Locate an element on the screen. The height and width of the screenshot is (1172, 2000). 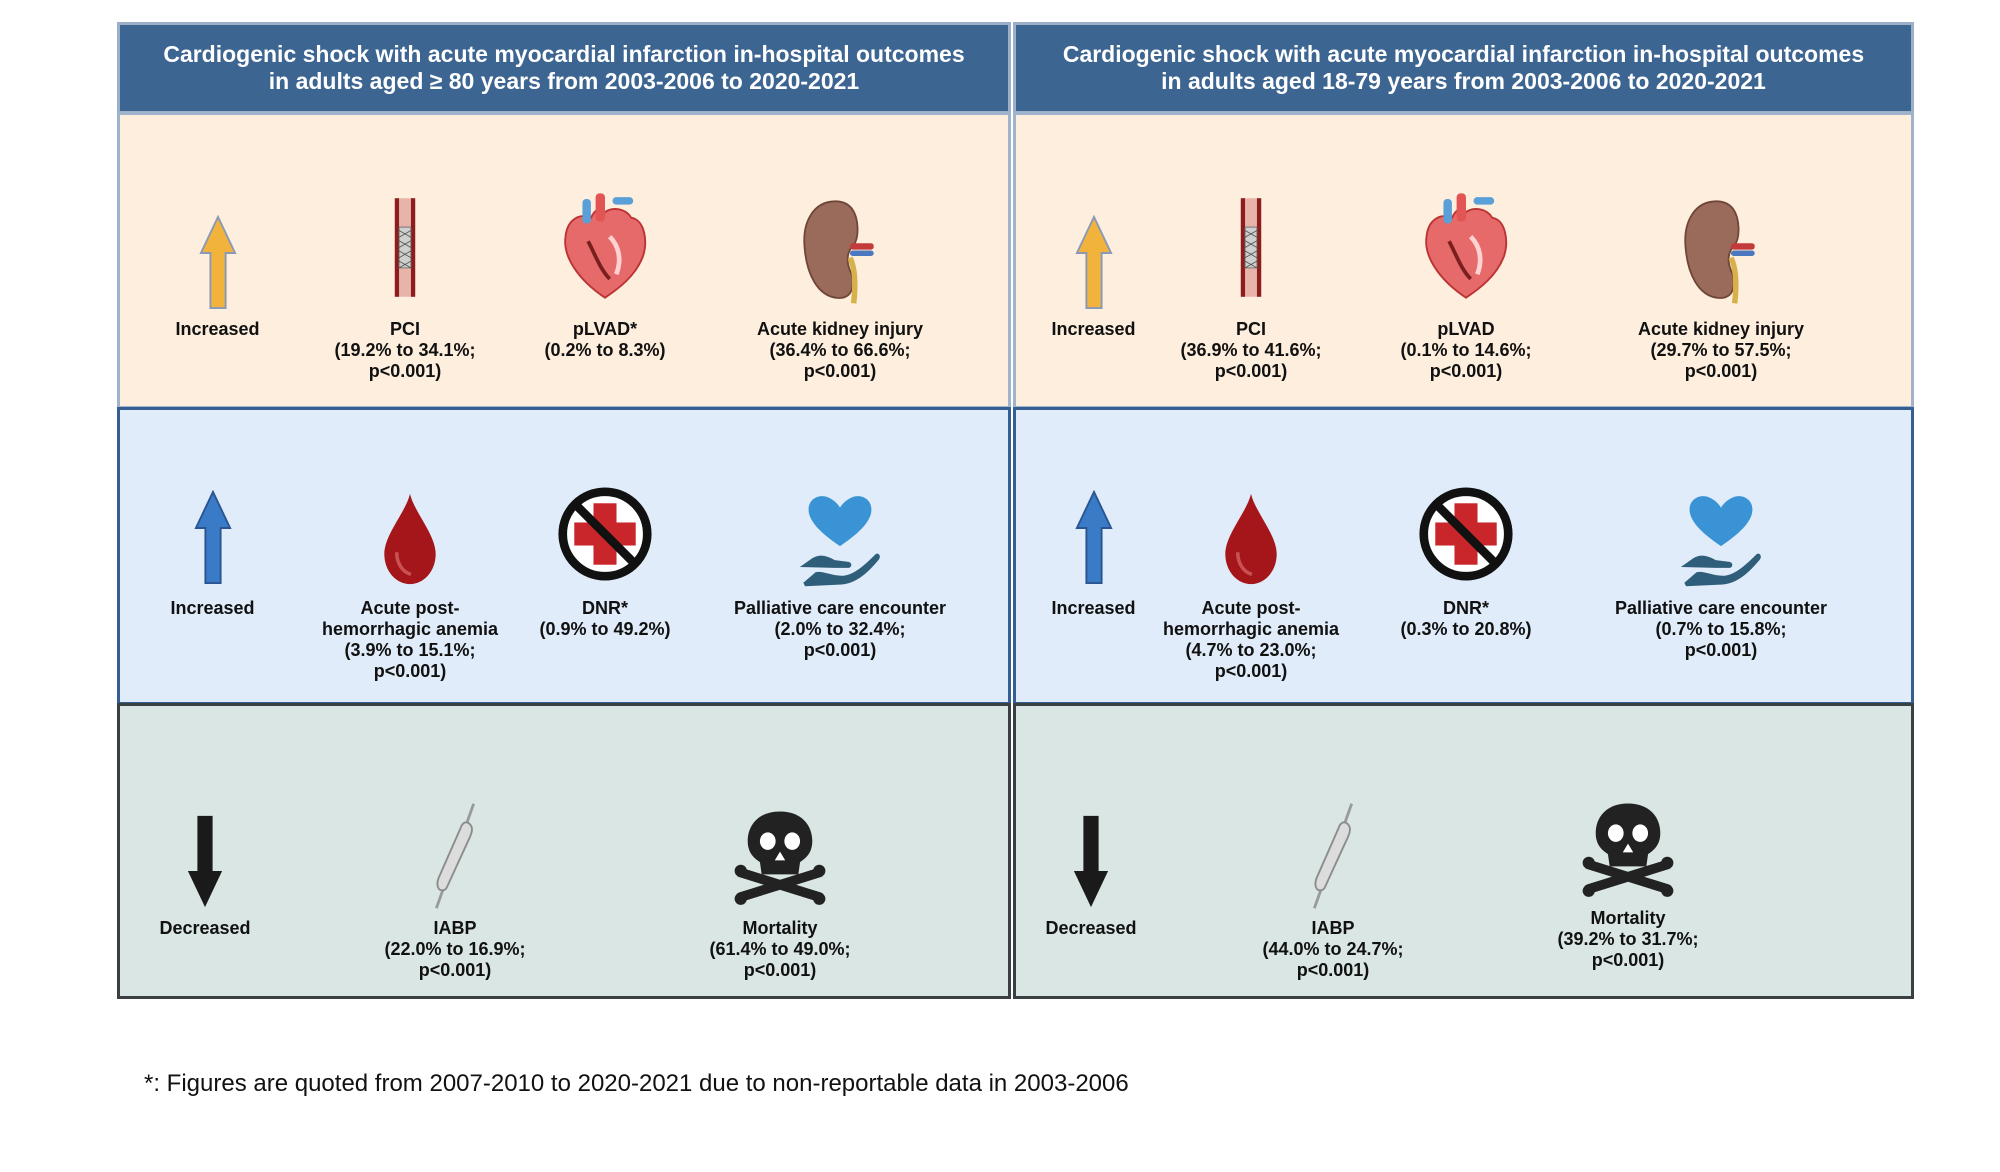
iabp-label: IABP (22.0% to 16.9%; p<0.001) is located at coordinates (455, 949).